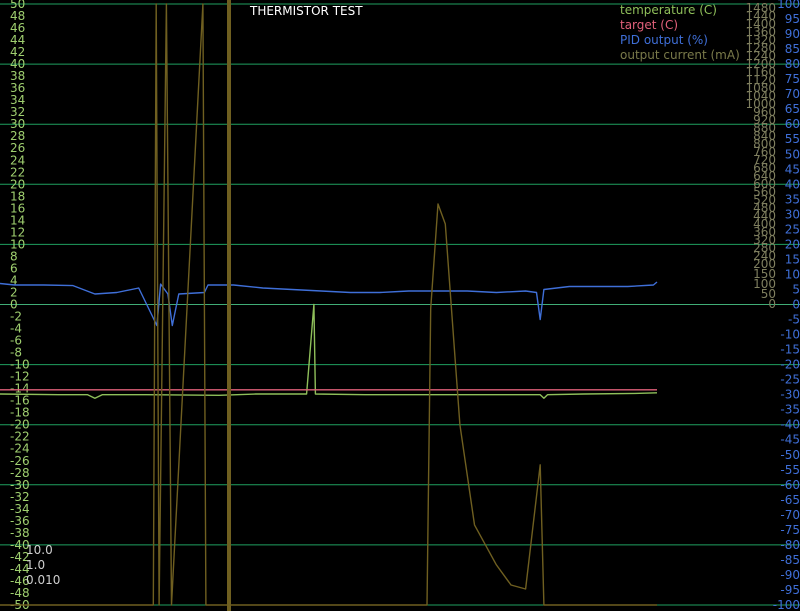 Image resolution: width=800 pixels, height=611 pixels. I want to click on current-tick-label: 640, so click(764, 176).